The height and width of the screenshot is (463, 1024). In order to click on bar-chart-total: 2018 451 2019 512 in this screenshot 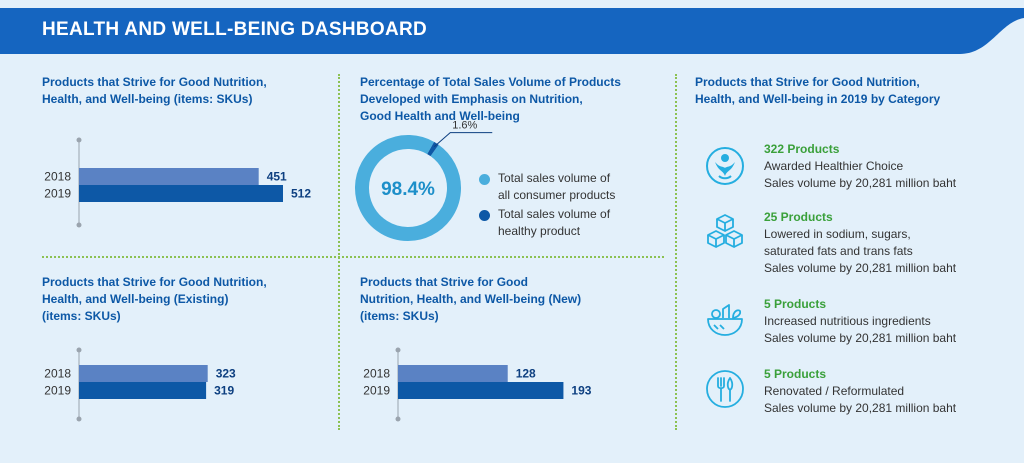, I will do `click(177, 182)`.